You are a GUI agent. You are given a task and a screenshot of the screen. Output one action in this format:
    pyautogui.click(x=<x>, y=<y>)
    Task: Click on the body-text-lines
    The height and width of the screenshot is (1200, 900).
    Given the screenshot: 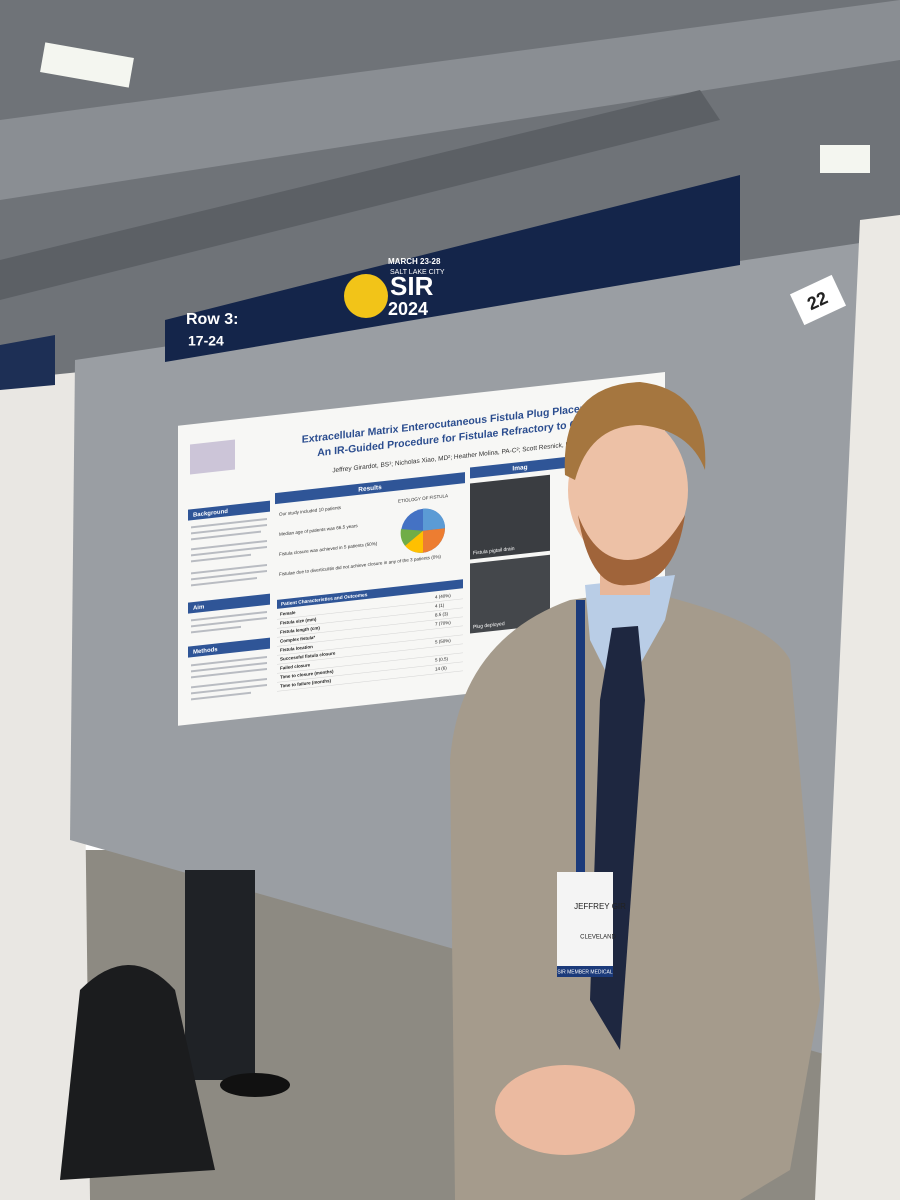 What is the action you would take?
    pyautogui.click(x=229, y=609)
    